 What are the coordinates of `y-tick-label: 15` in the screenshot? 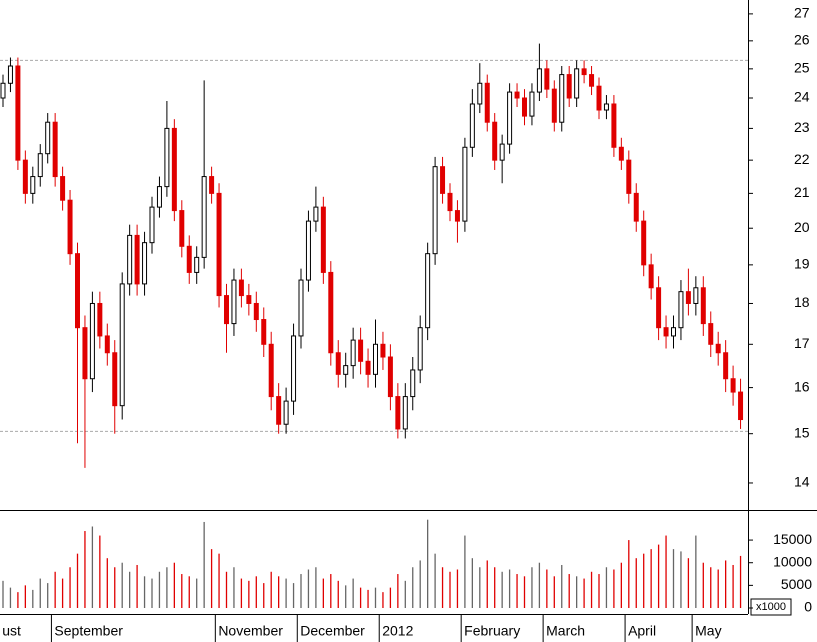 It's located at (802, 432).